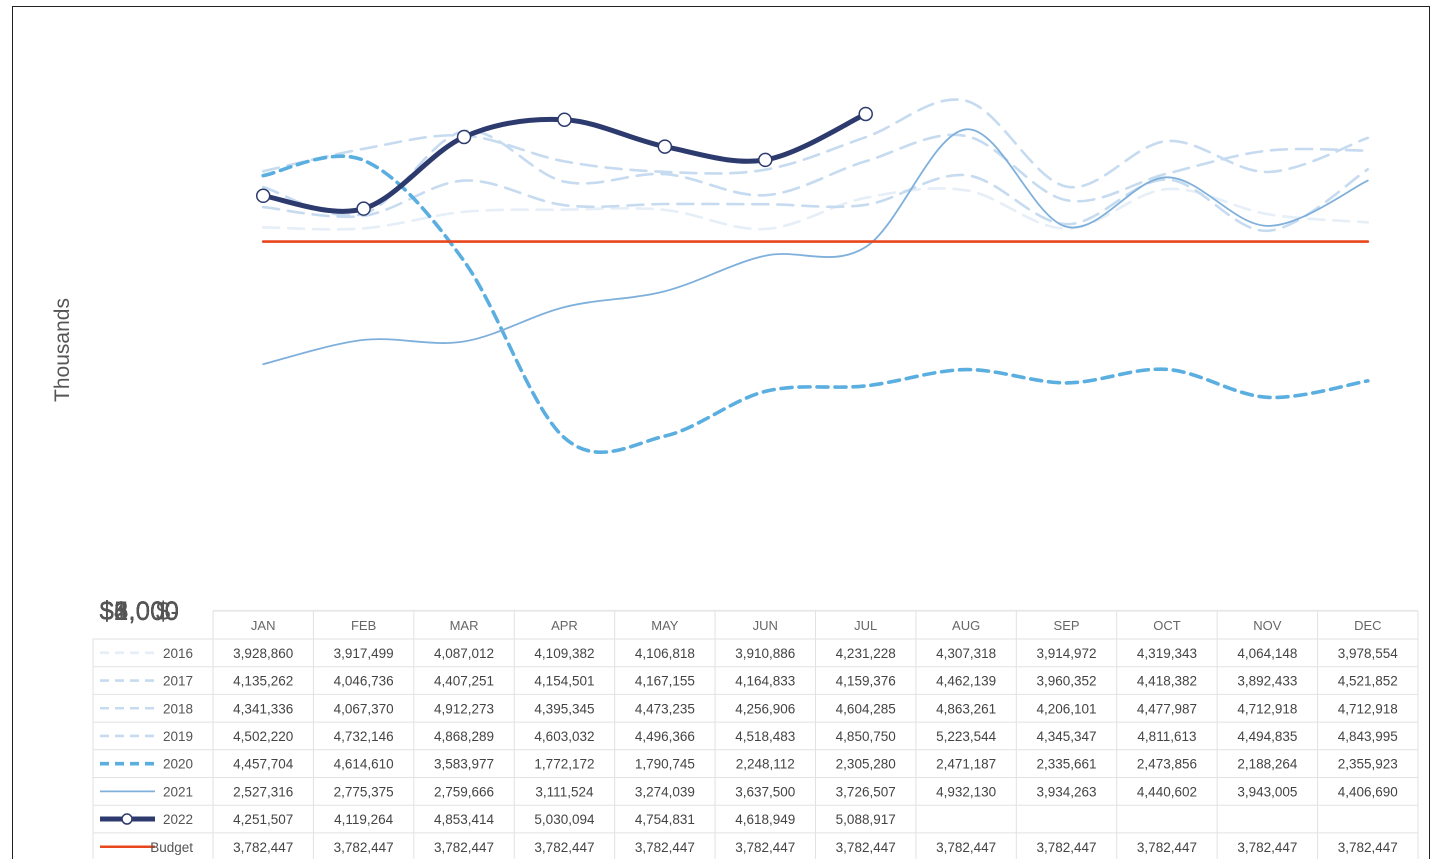 The height and width of the screenshot is (859, 1436). What do you see at coordinates (1067, 681) in the screenshot?
I see `data-label: 3,960,352` at bounding box center [1067, 681].